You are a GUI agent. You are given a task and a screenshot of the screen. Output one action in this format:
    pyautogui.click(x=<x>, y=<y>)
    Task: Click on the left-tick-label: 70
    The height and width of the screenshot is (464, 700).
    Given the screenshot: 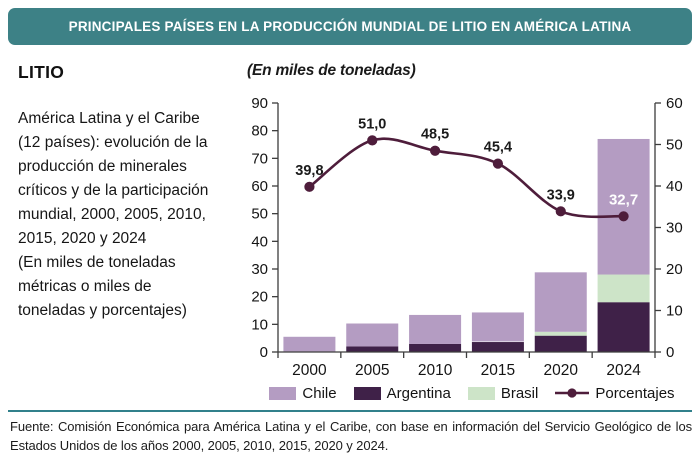 What is the action you would take?
    pyautogui.click(x=259, y=158)
    